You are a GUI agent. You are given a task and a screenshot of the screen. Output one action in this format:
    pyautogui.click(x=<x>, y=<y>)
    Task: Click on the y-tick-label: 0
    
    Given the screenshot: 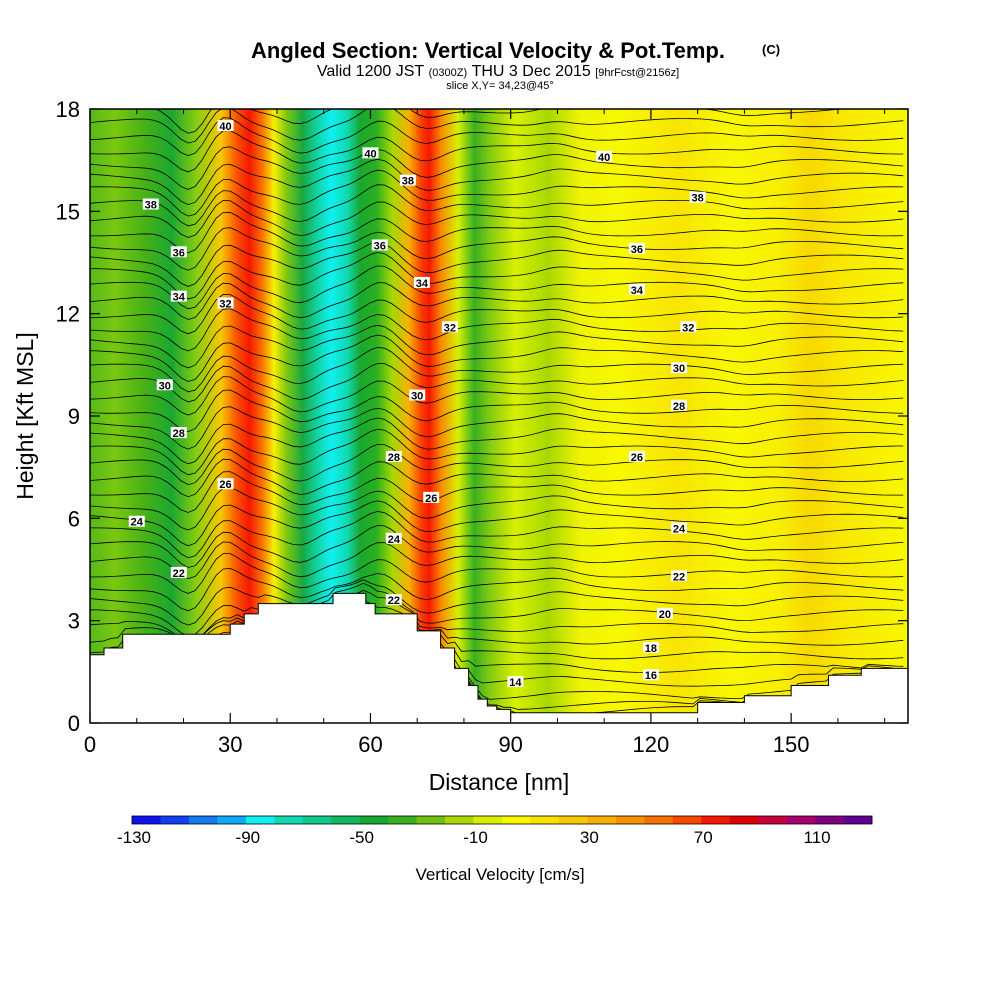 What is the action you would take?
    pyautogui.click(x=74, y=723)
    